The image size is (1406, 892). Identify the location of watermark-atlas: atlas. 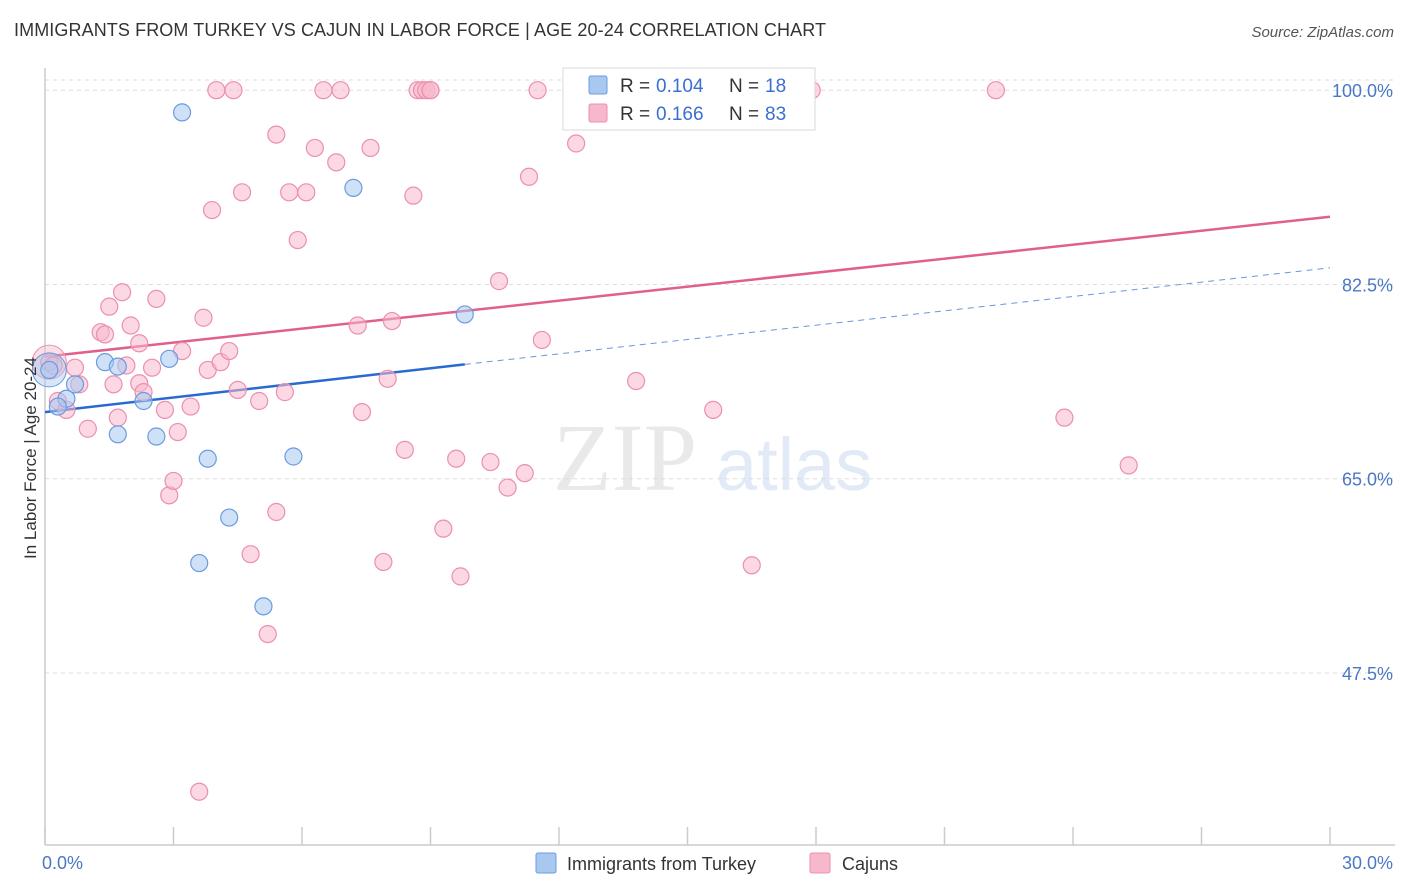
(794, 464).